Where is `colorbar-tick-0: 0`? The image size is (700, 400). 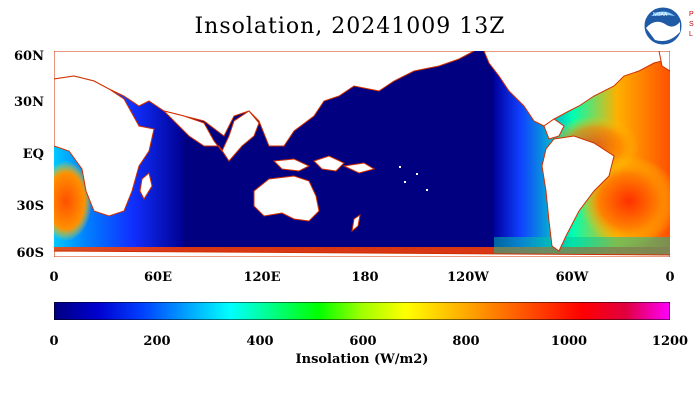 colorbar-tick-0: 0 is located at coordinates (54, 341).